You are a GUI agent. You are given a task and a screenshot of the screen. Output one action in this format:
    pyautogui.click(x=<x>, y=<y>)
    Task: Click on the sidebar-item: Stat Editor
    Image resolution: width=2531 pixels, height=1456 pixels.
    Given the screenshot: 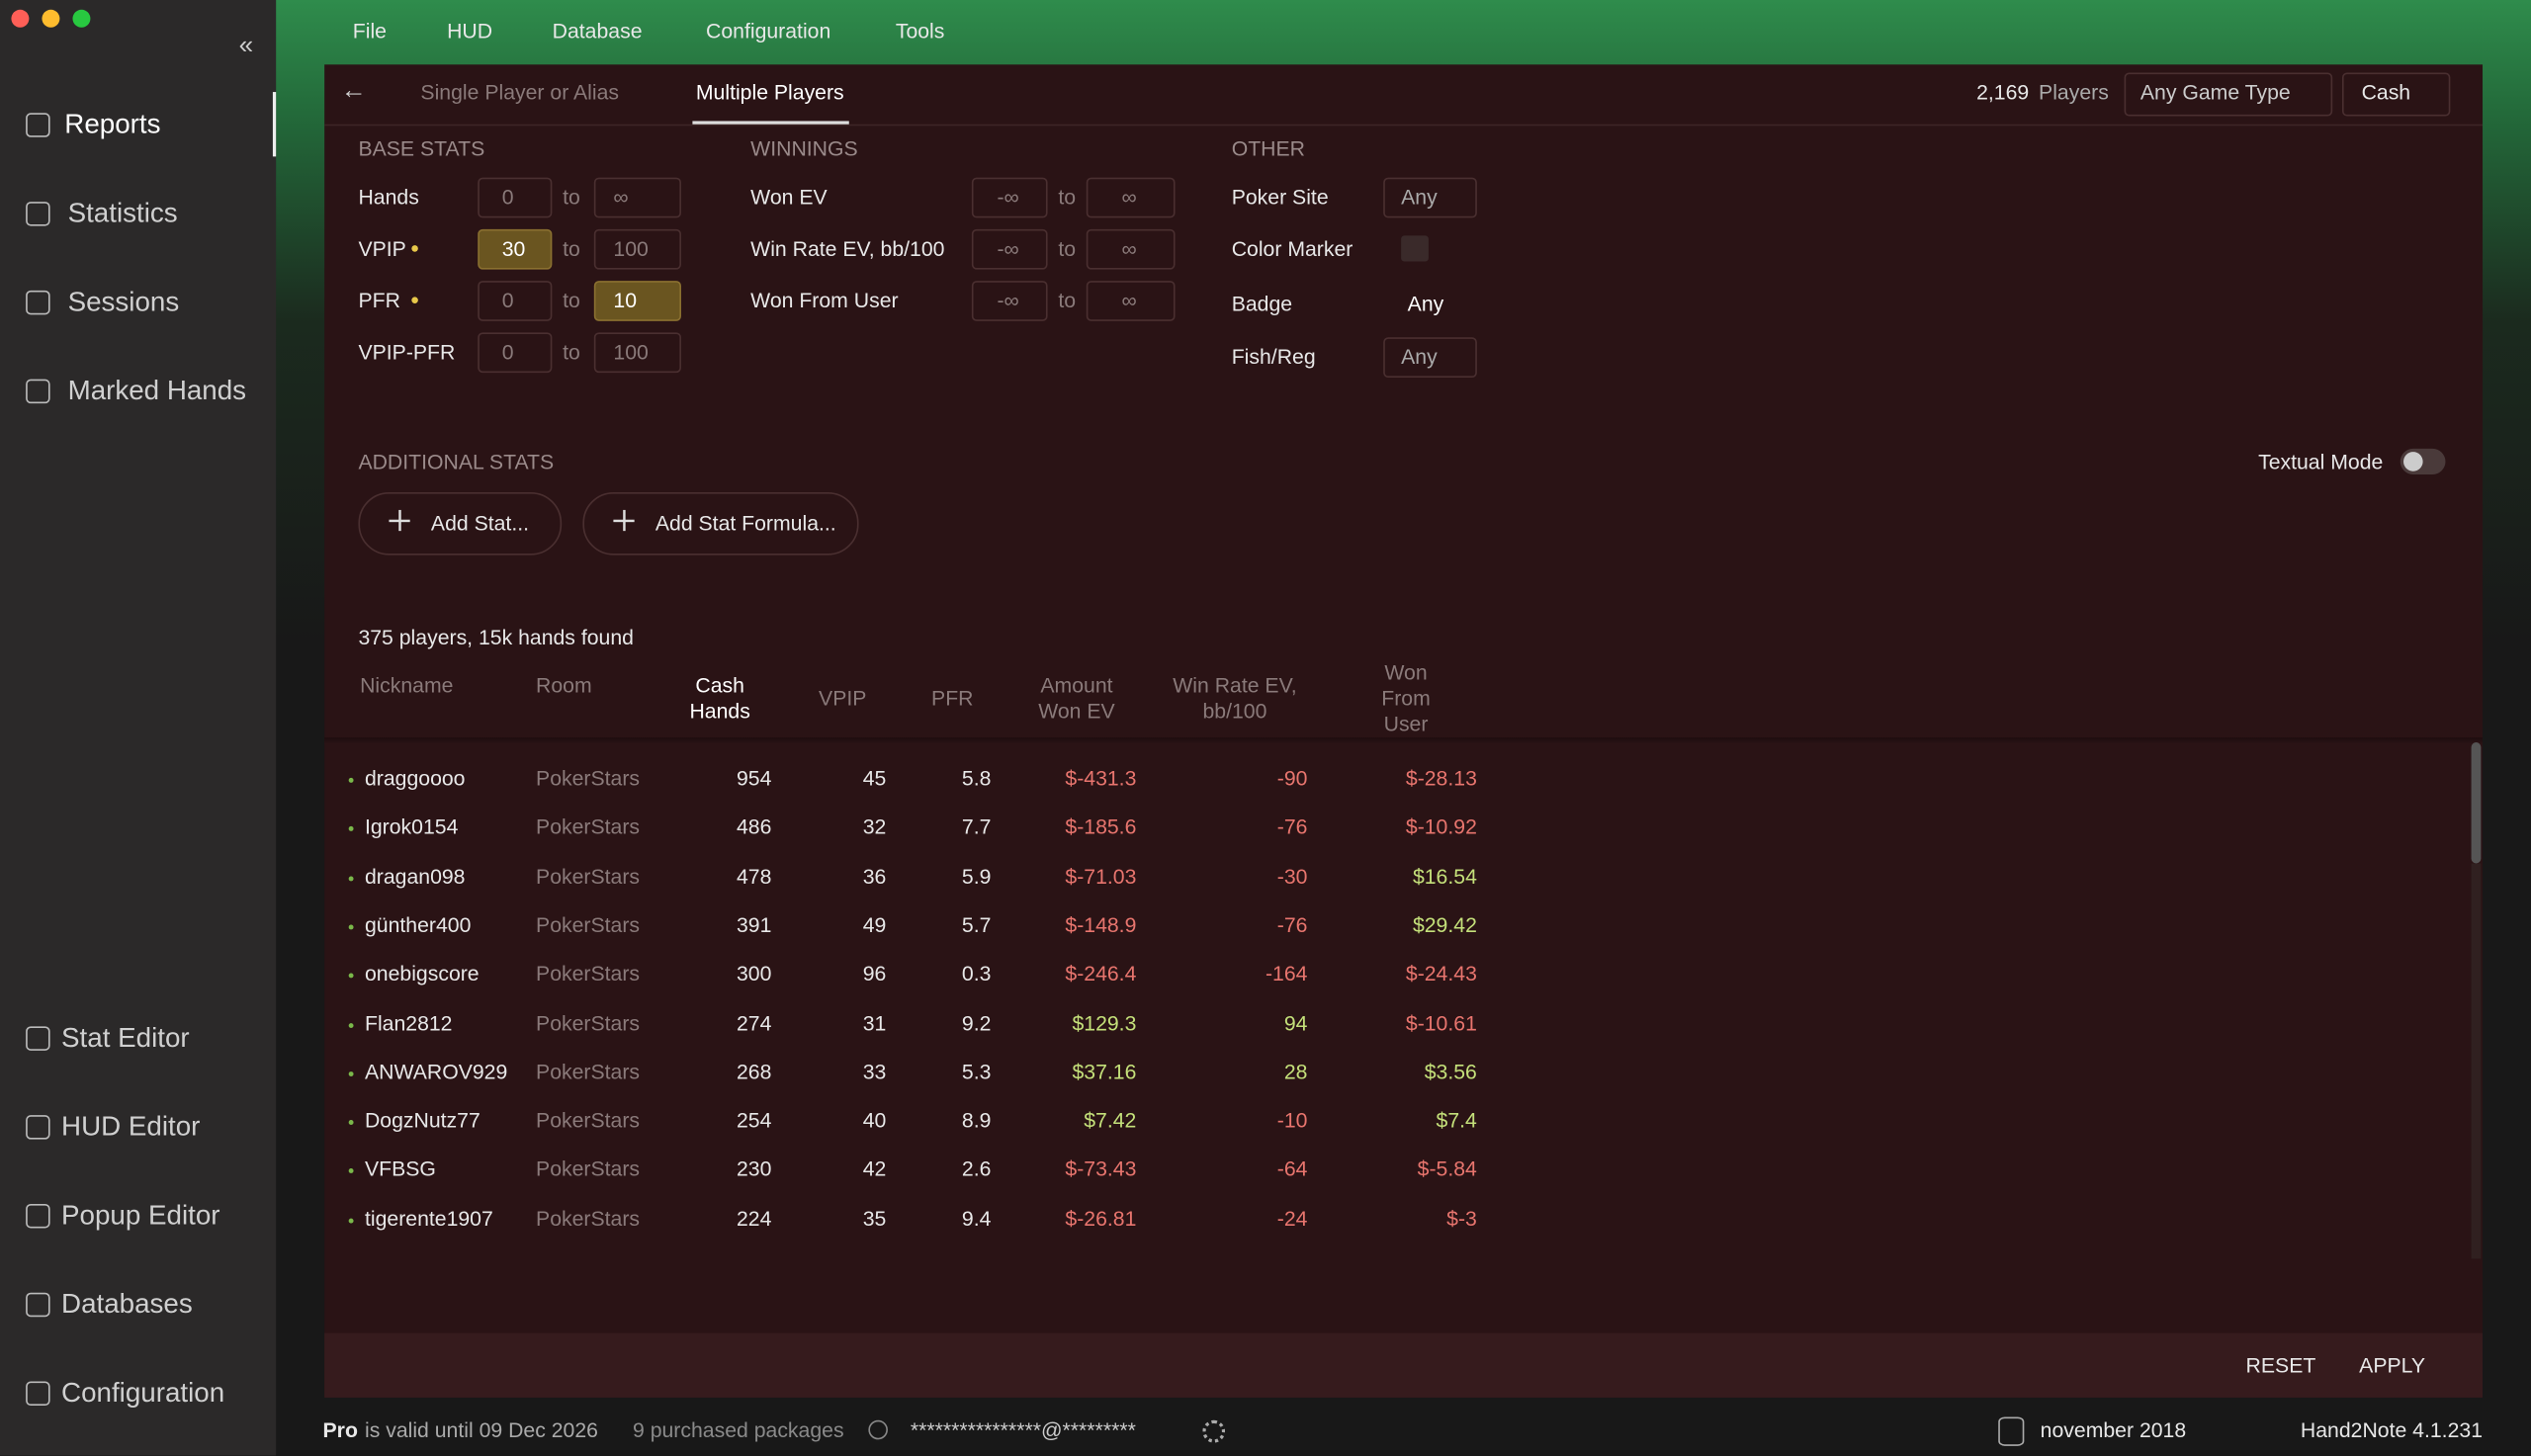 What is the action you would take?
    pyautogui.click(x=126, y=1038)
    